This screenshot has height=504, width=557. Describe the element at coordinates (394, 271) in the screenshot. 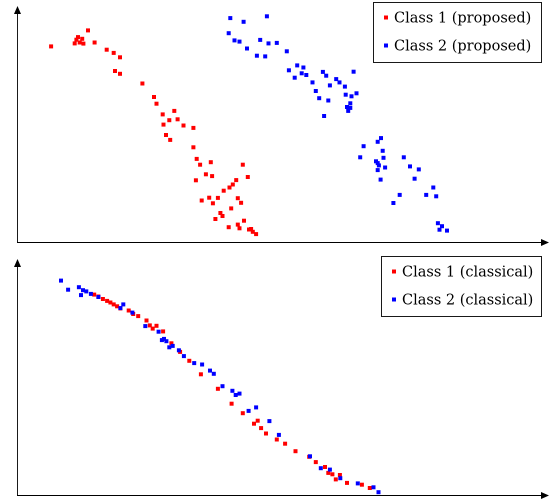

I see `bottom-legend-marker-class1` at that location.